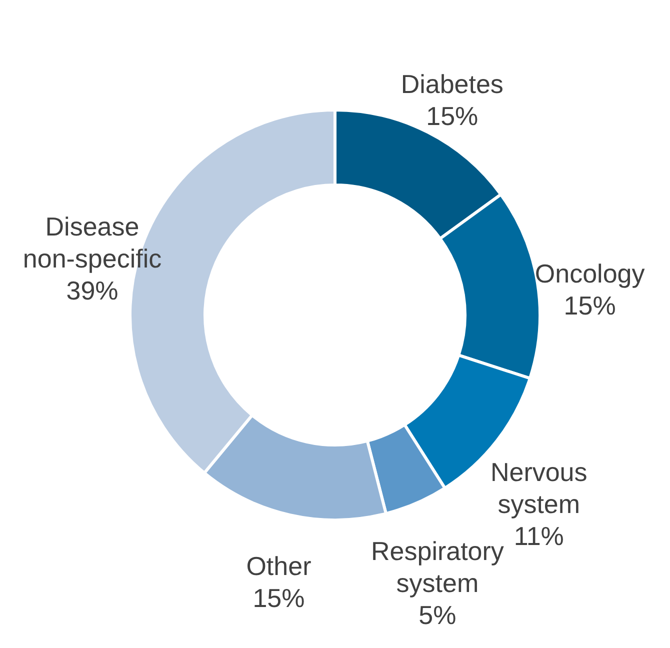 This screenshot has width=670, height=648. What do you see at coordinates (589, 273) in the screenshot?
I see `slice-label: Oncology` at bounding box center [589, 273].